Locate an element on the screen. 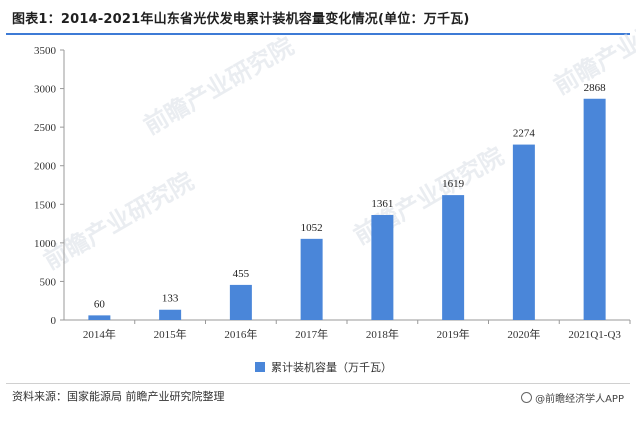  x-tick-label: 2017年 is located at coordinates (311, 334).